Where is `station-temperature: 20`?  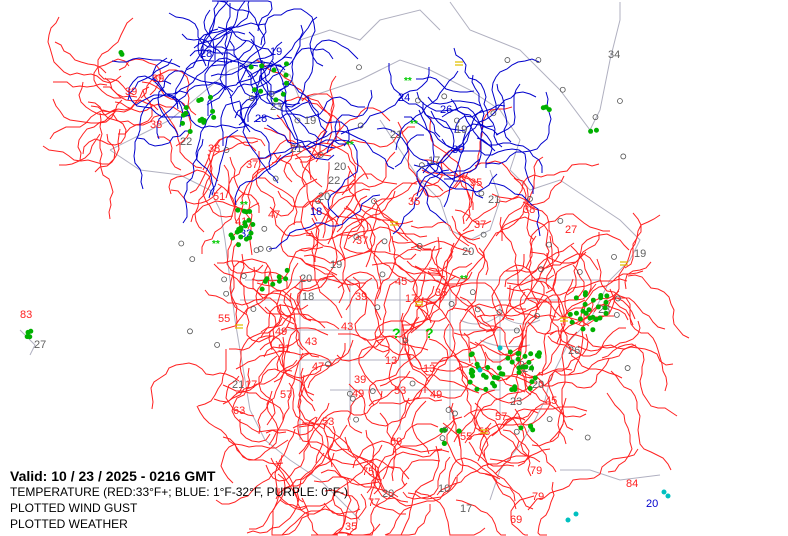 station-temperature: 20 is located at coordinates (538, 385).